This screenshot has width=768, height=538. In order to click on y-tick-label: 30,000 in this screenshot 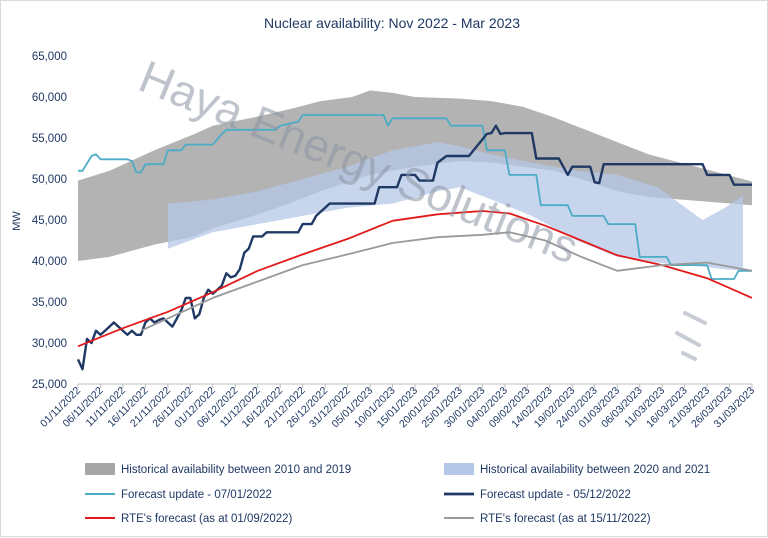, I will do `click(49, 344)`.